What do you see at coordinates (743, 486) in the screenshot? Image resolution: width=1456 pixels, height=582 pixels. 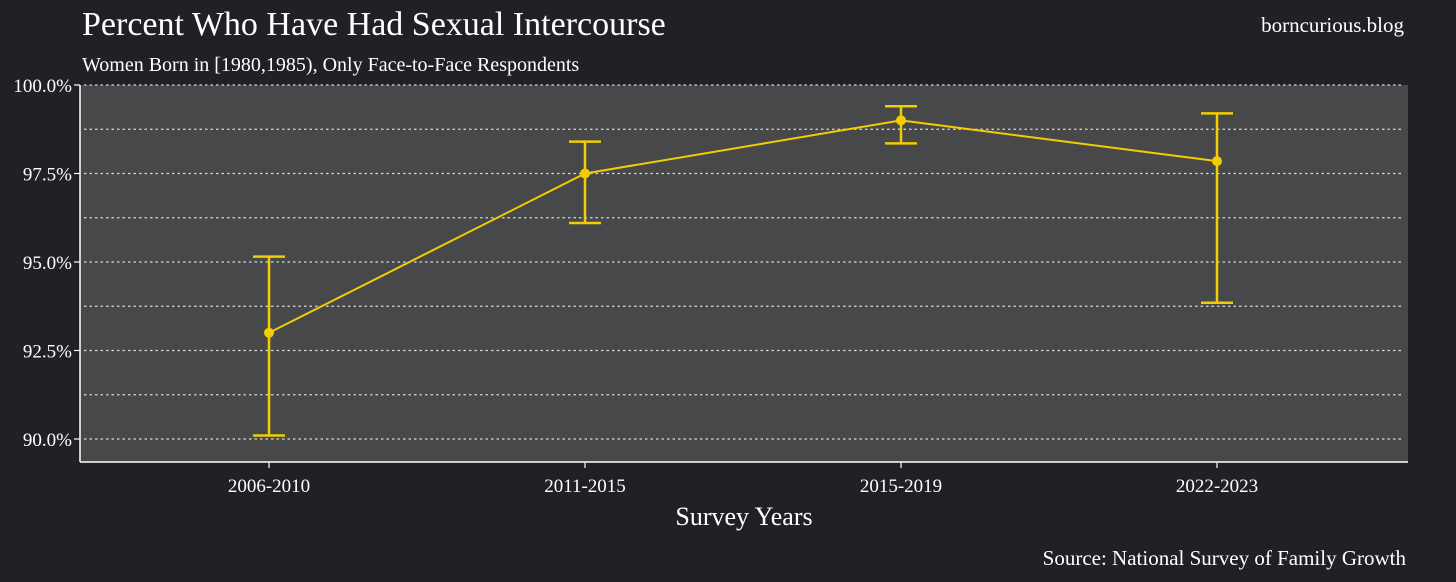 I see `x-tick-labels: 2006-2010 2011-2015 2015-2019 2022-2023` at bounding box center [743, 486].